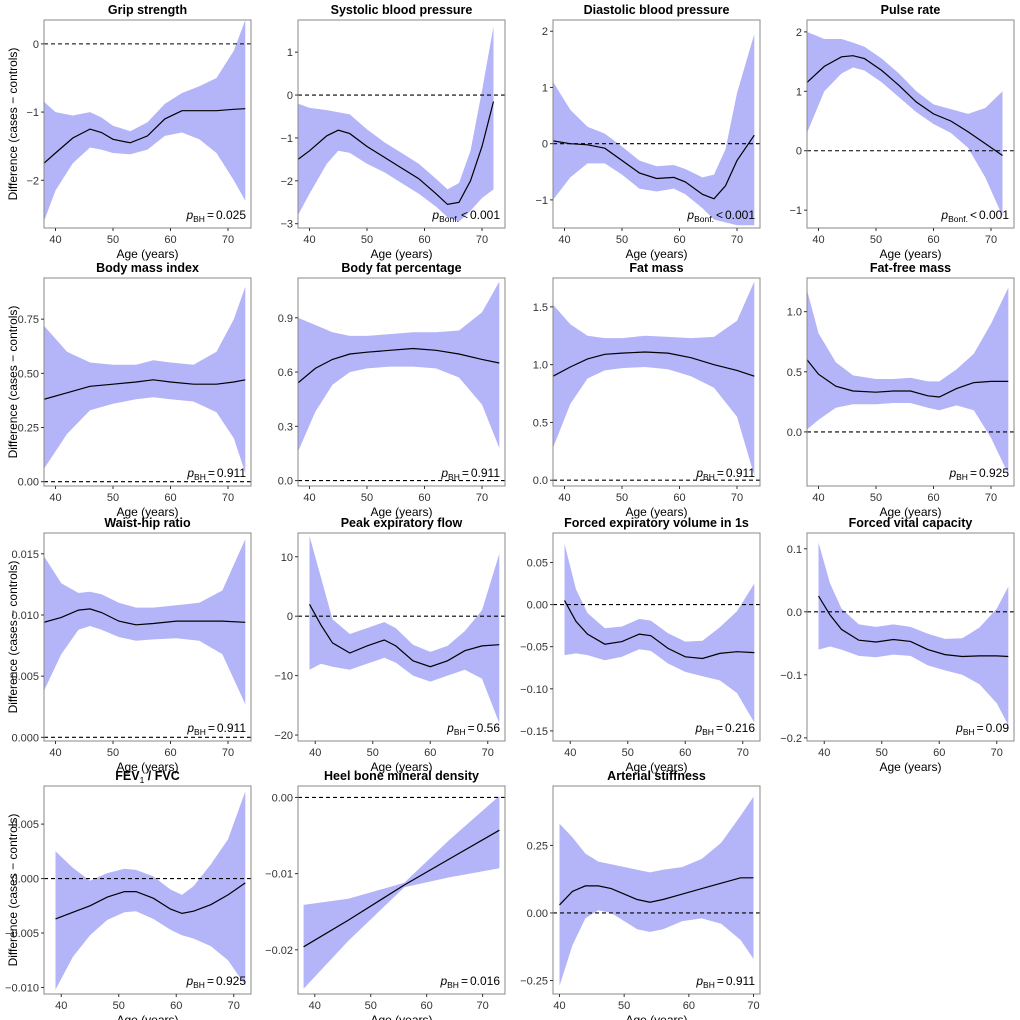 The width and height of the screenshot is (1020, 1020). What do you see at coordinates (534, 648) in the screenshot?
I see `y-tick-label: −0.05` at bounding box center [534, 648].